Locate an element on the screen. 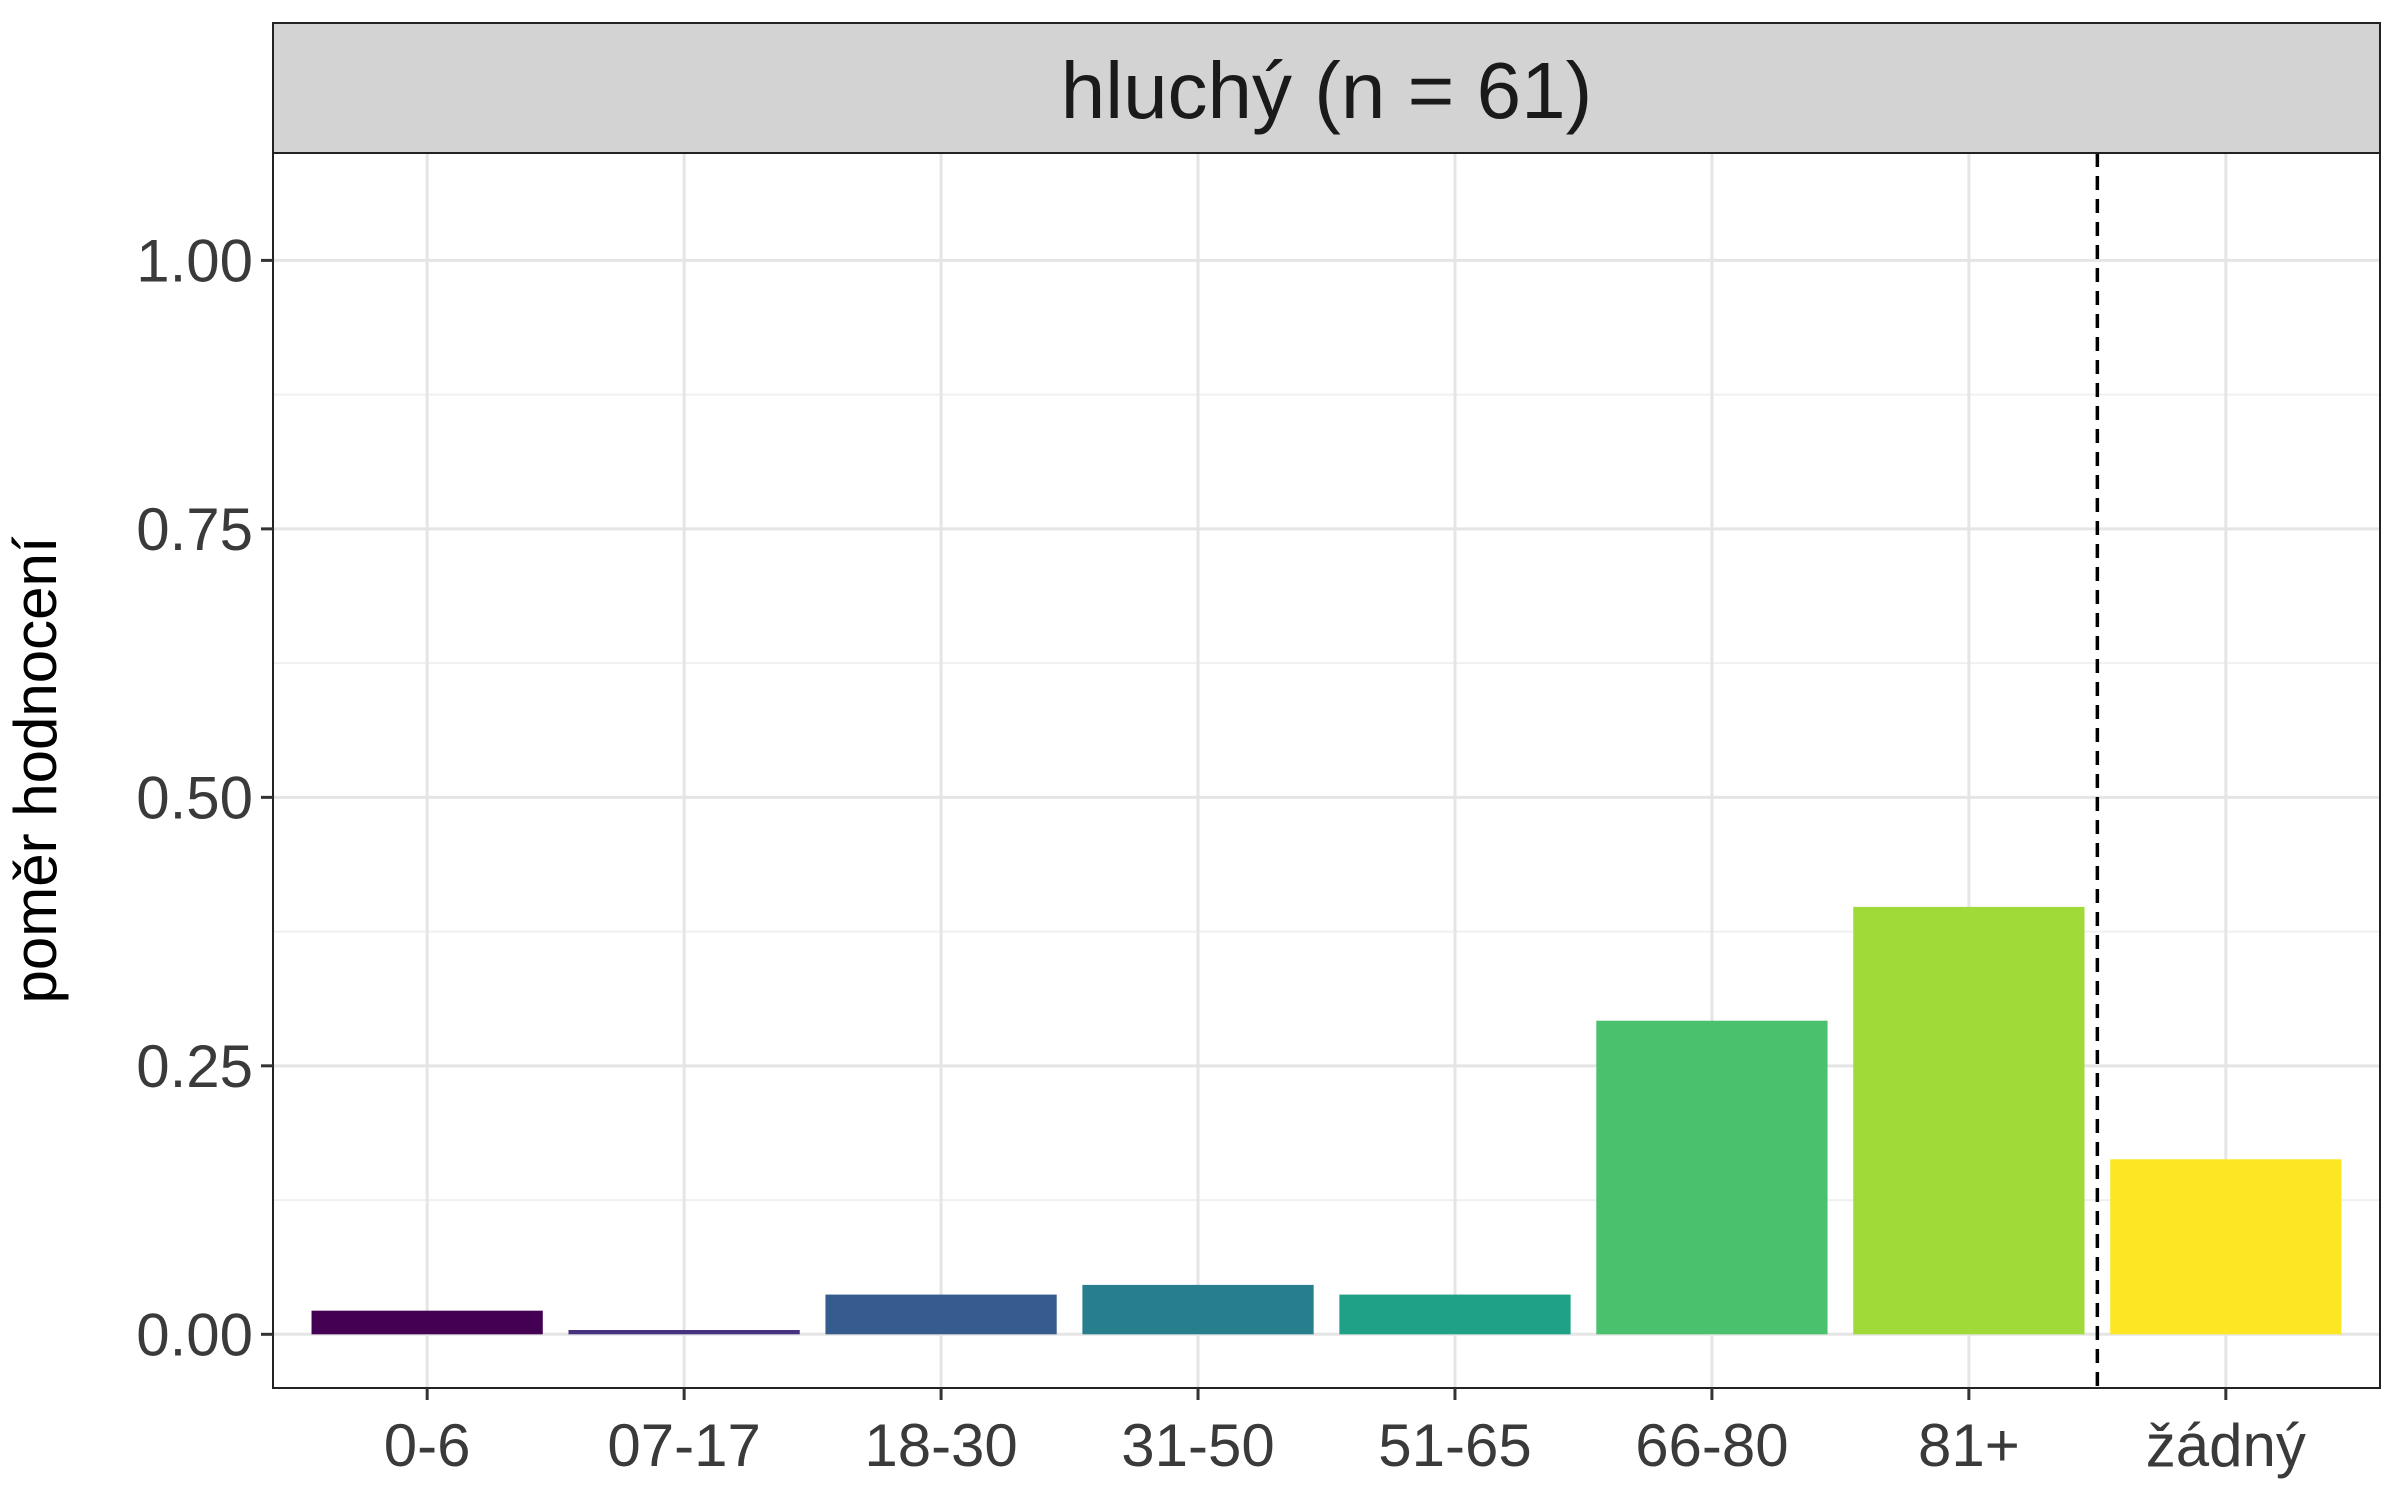 The width and height of the screenshot is (2400, 1500). facet-title: hluchý (n = 61) is located at coordinates (1326, 90).